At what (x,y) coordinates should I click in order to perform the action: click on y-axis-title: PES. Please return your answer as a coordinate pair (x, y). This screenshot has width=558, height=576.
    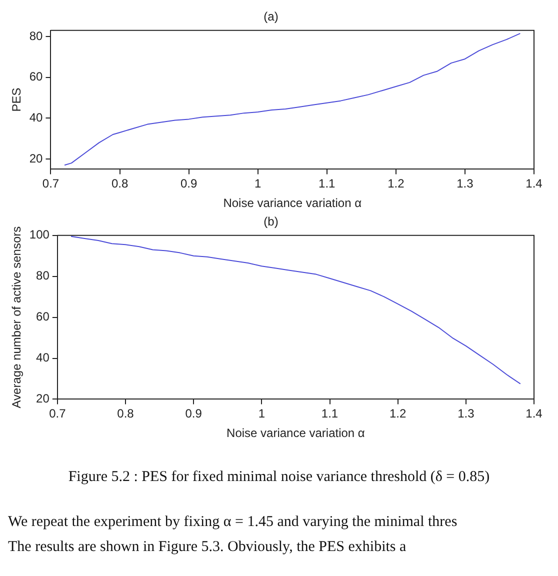
    Looking at the image, I should click on (17, 100).